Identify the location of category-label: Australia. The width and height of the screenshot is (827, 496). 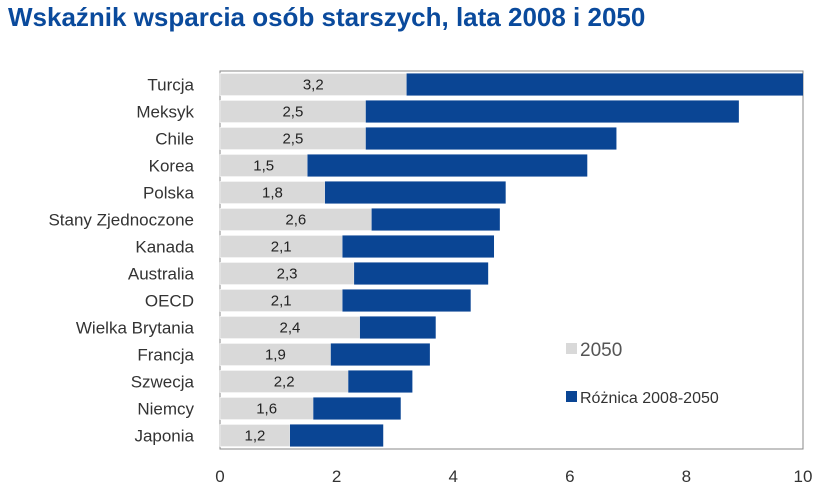
(161, 274).